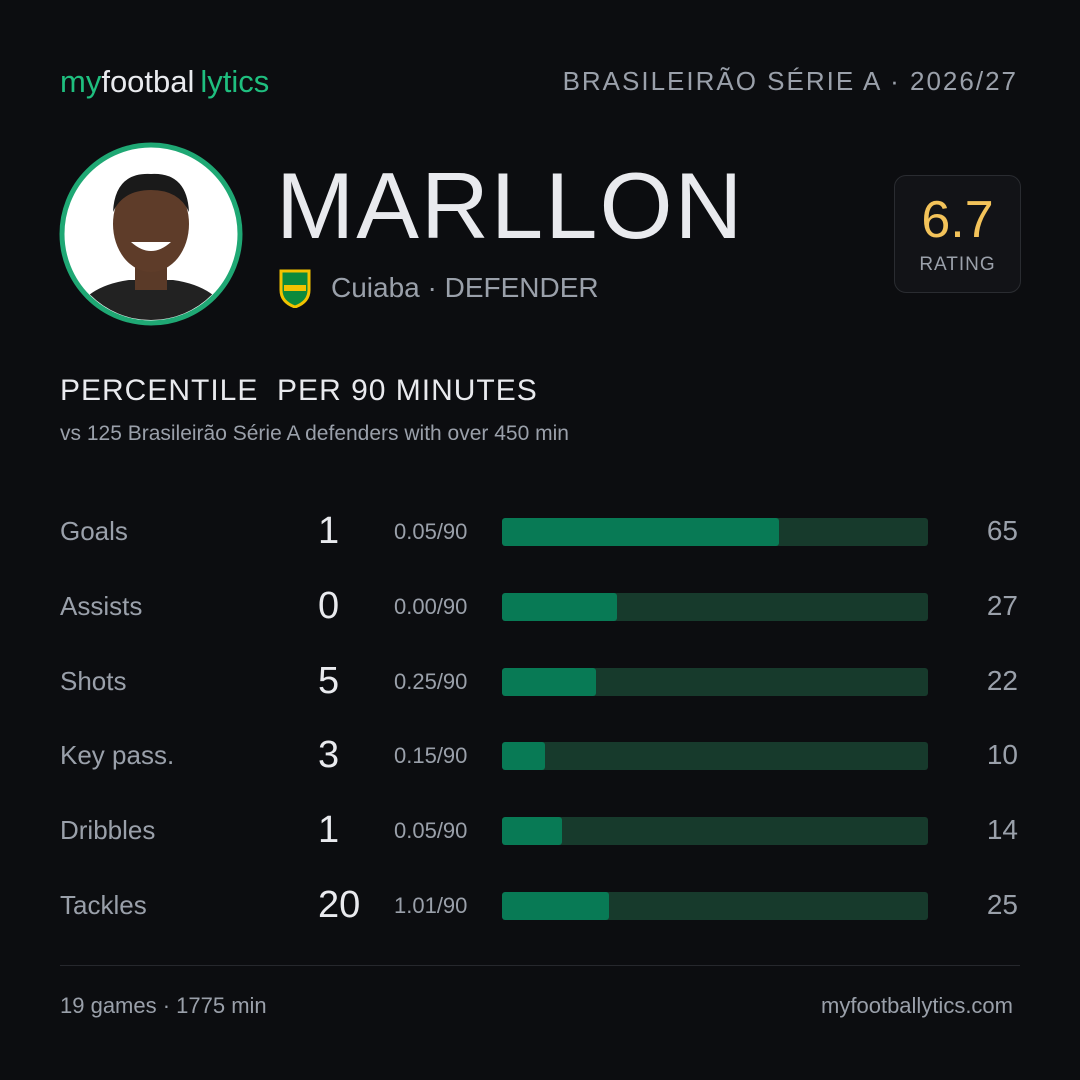 The image size is (1080, 1080). I want to click on stat-per90: 0.00/90, so click(431, 606).